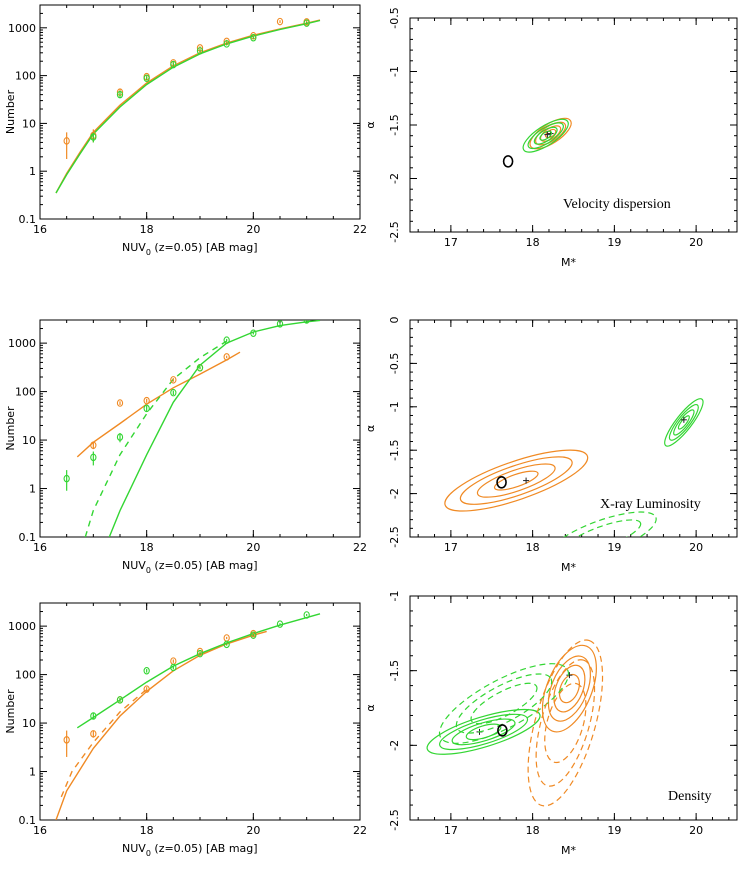  I want to click on green-fit-curve-dashed, so click(156, 438).